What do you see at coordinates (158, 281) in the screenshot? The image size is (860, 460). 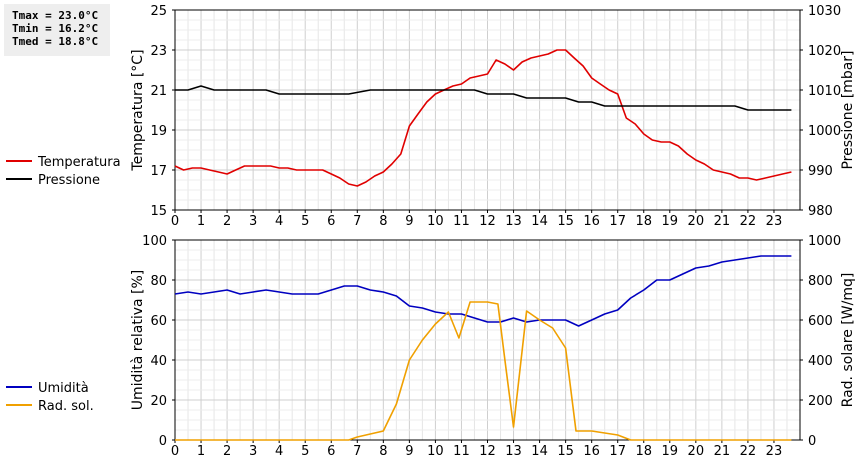 I see `y-tick-label-left: 80` at bounding box center [158, 281].